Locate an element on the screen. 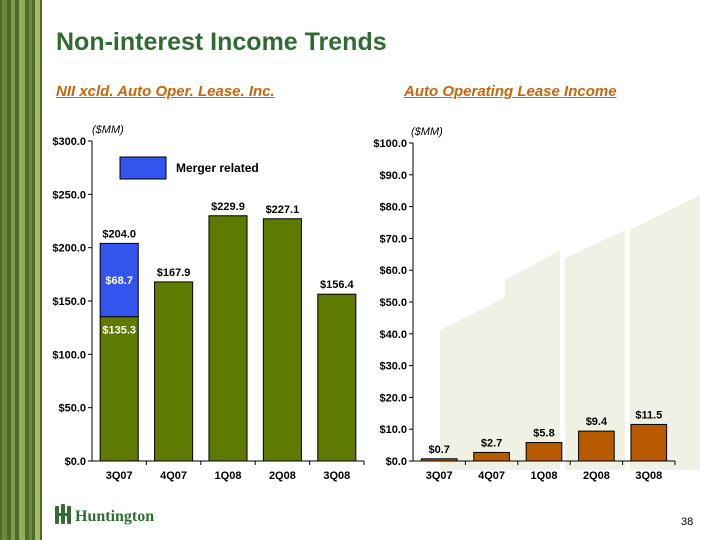  y-tick-label: $30.0 is located at coordinates (393, 367).